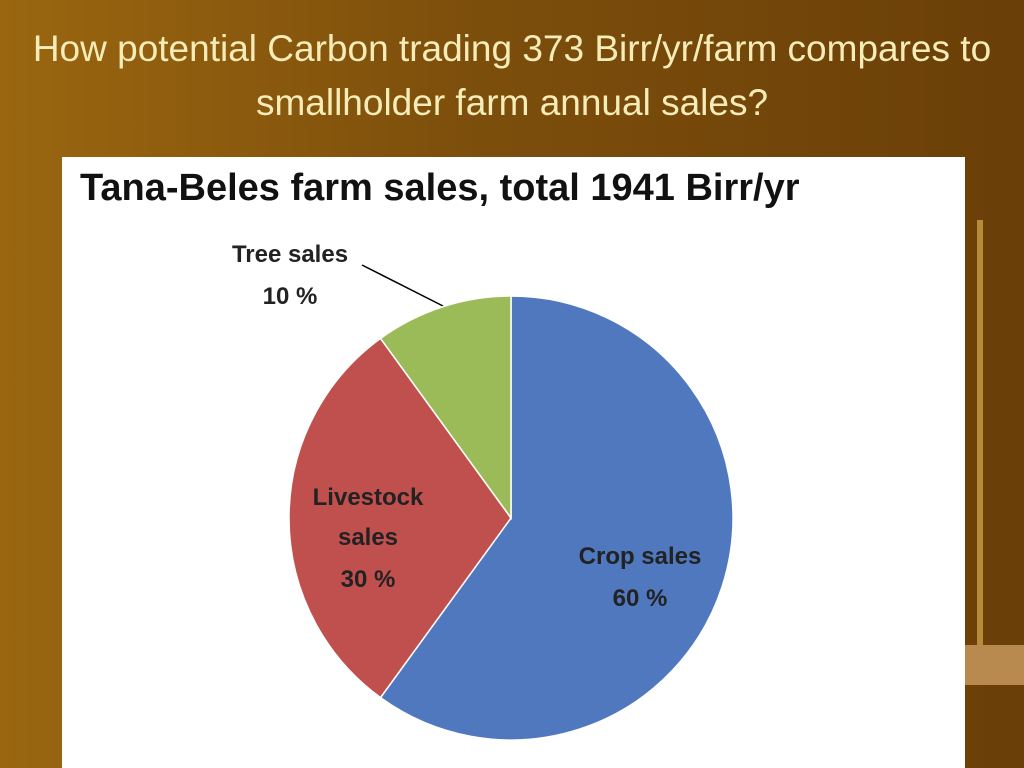 Image resolution: width=1024 pixels, height=768 pixels. What do you see at coordinates (994, 665) in the screenshot?
I see `scale-base` at bounding box center [994, 665].